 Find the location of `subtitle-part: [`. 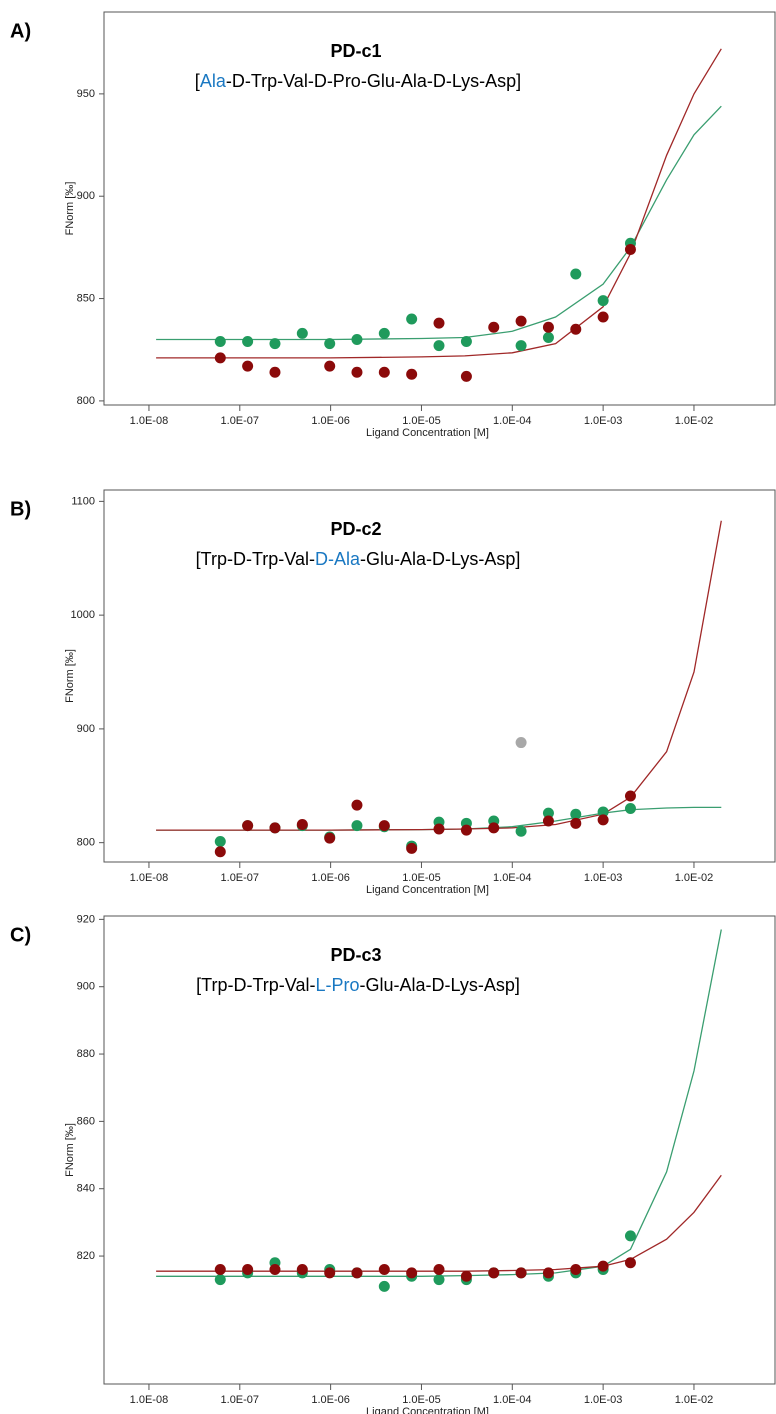

subtitle-part: [ is located at coordinates (197, 81).